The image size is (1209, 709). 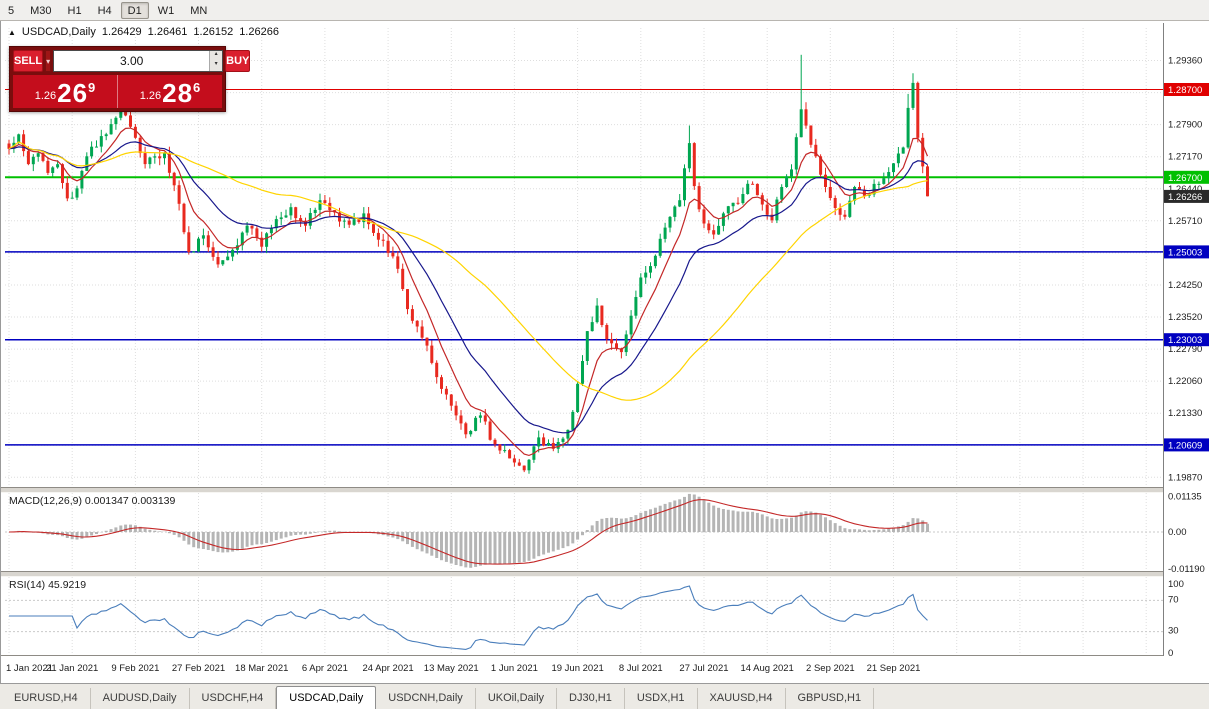 What do you see at coordinates (198, 10) in the screenshot?
I see `timeframe-button-mn: MN` at bounding box center [198, 10].